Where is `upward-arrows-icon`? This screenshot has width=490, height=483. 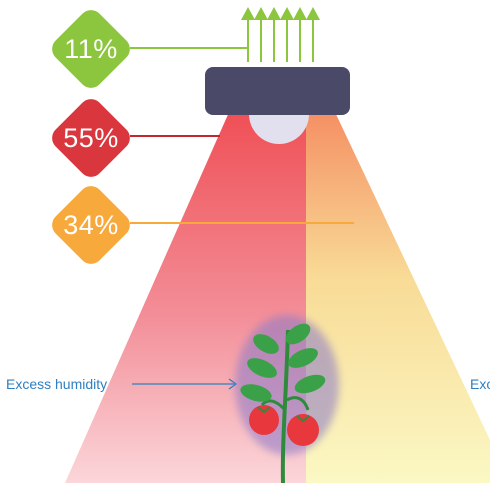 upward-arrows-icon is located at coordinates (280, 34).